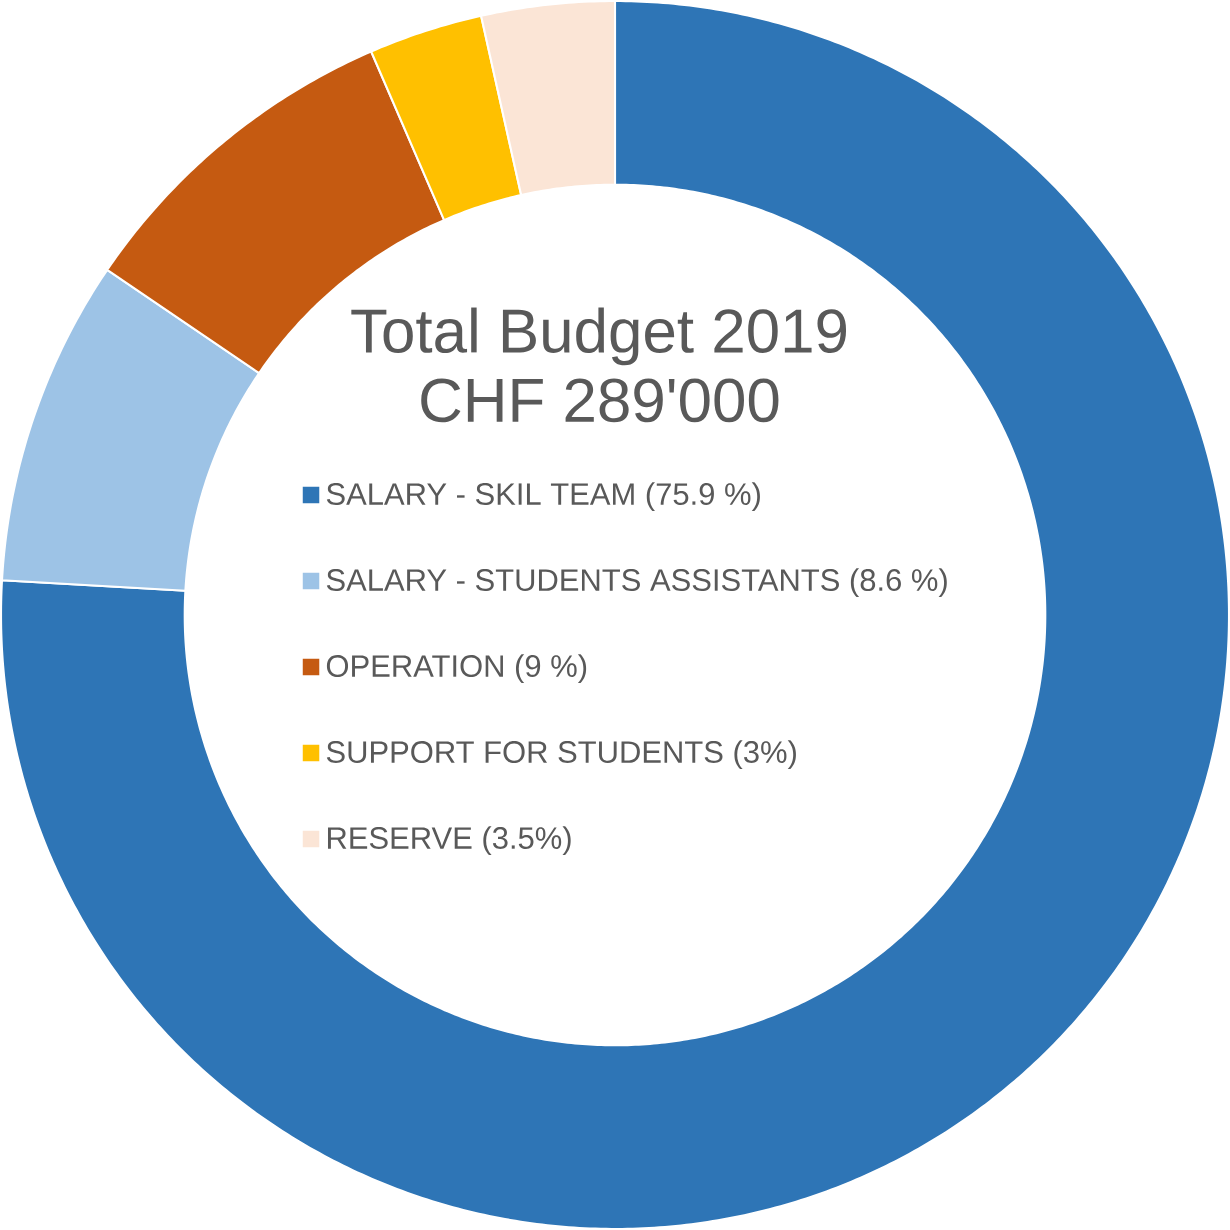 The height and width of the screenshot is (1230, 1230). What do you see at coordinates (543, 497) in the screenshot?
I see `legend-label: SALARY - SKIL TEAM (75.9 %)` at bounding box center [543, 497].